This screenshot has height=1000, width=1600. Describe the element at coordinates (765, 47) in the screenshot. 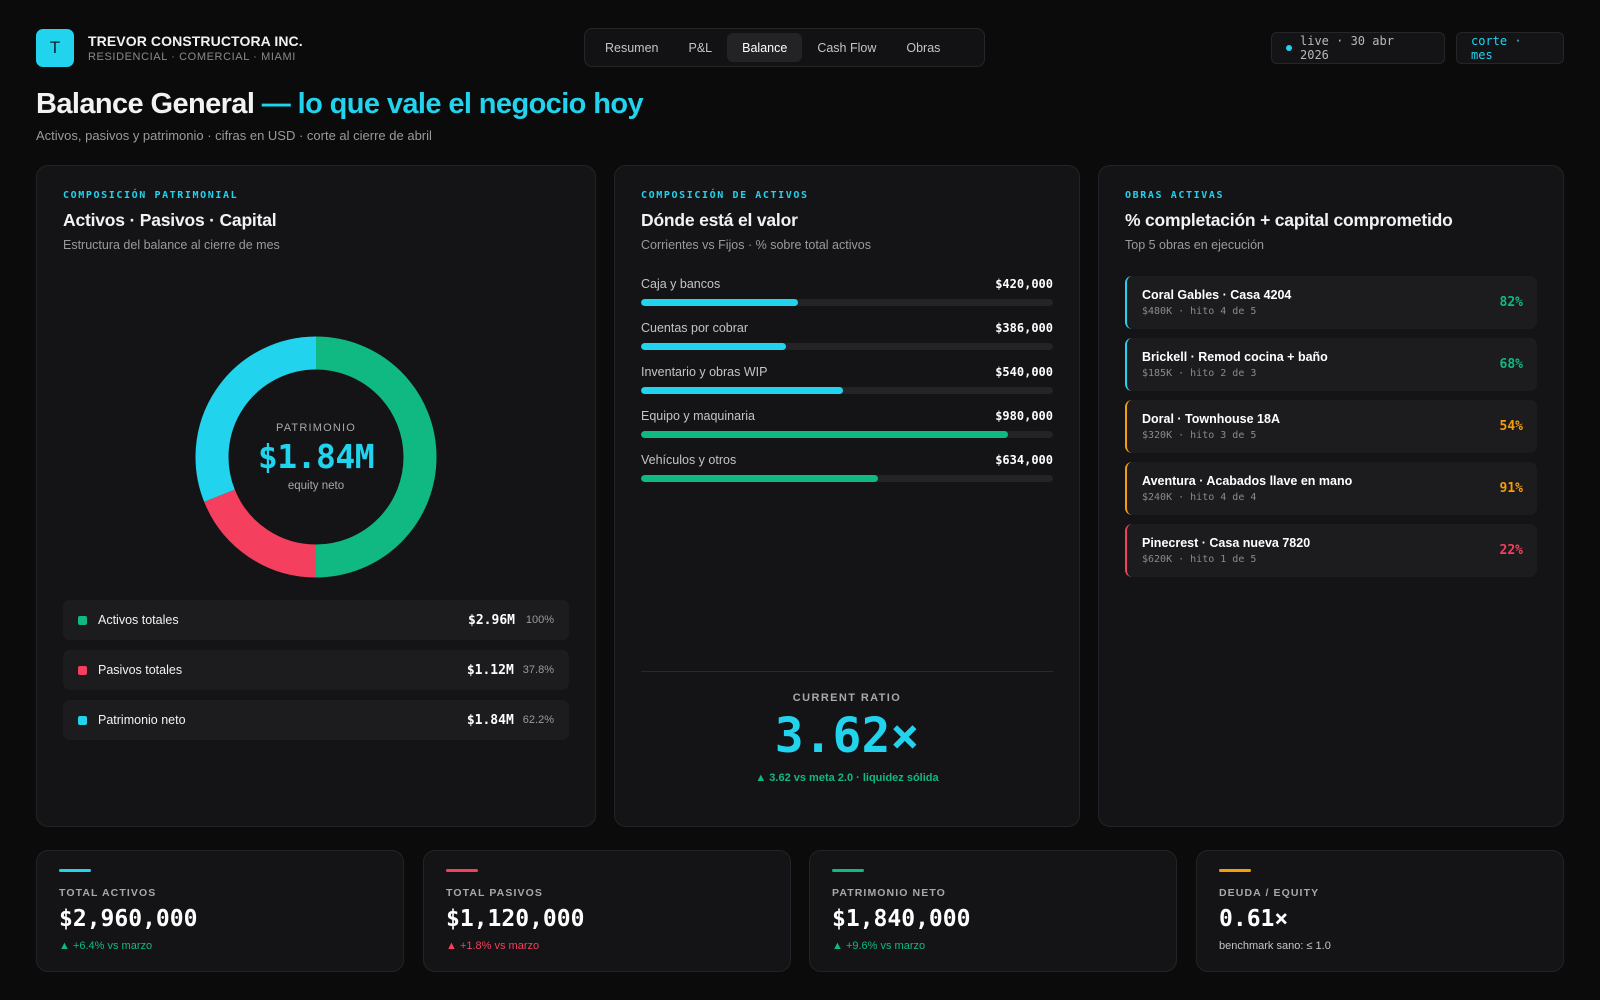

I see `tab-balance: Balance` at that location.